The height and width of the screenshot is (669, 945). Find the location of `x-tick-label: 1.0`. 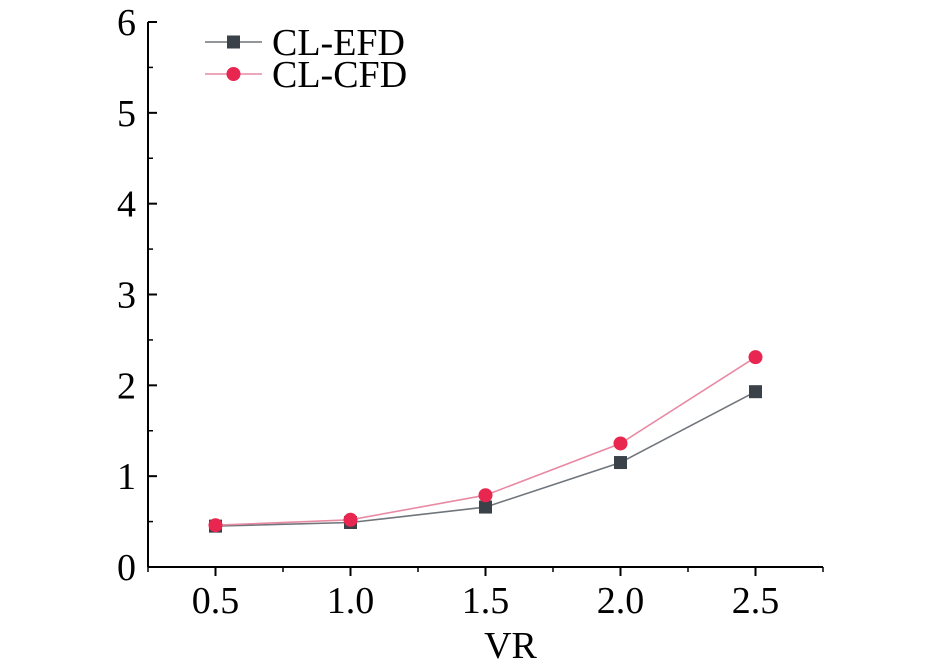

x-tick-label: 1.0 is located at coordinates (351, 601).